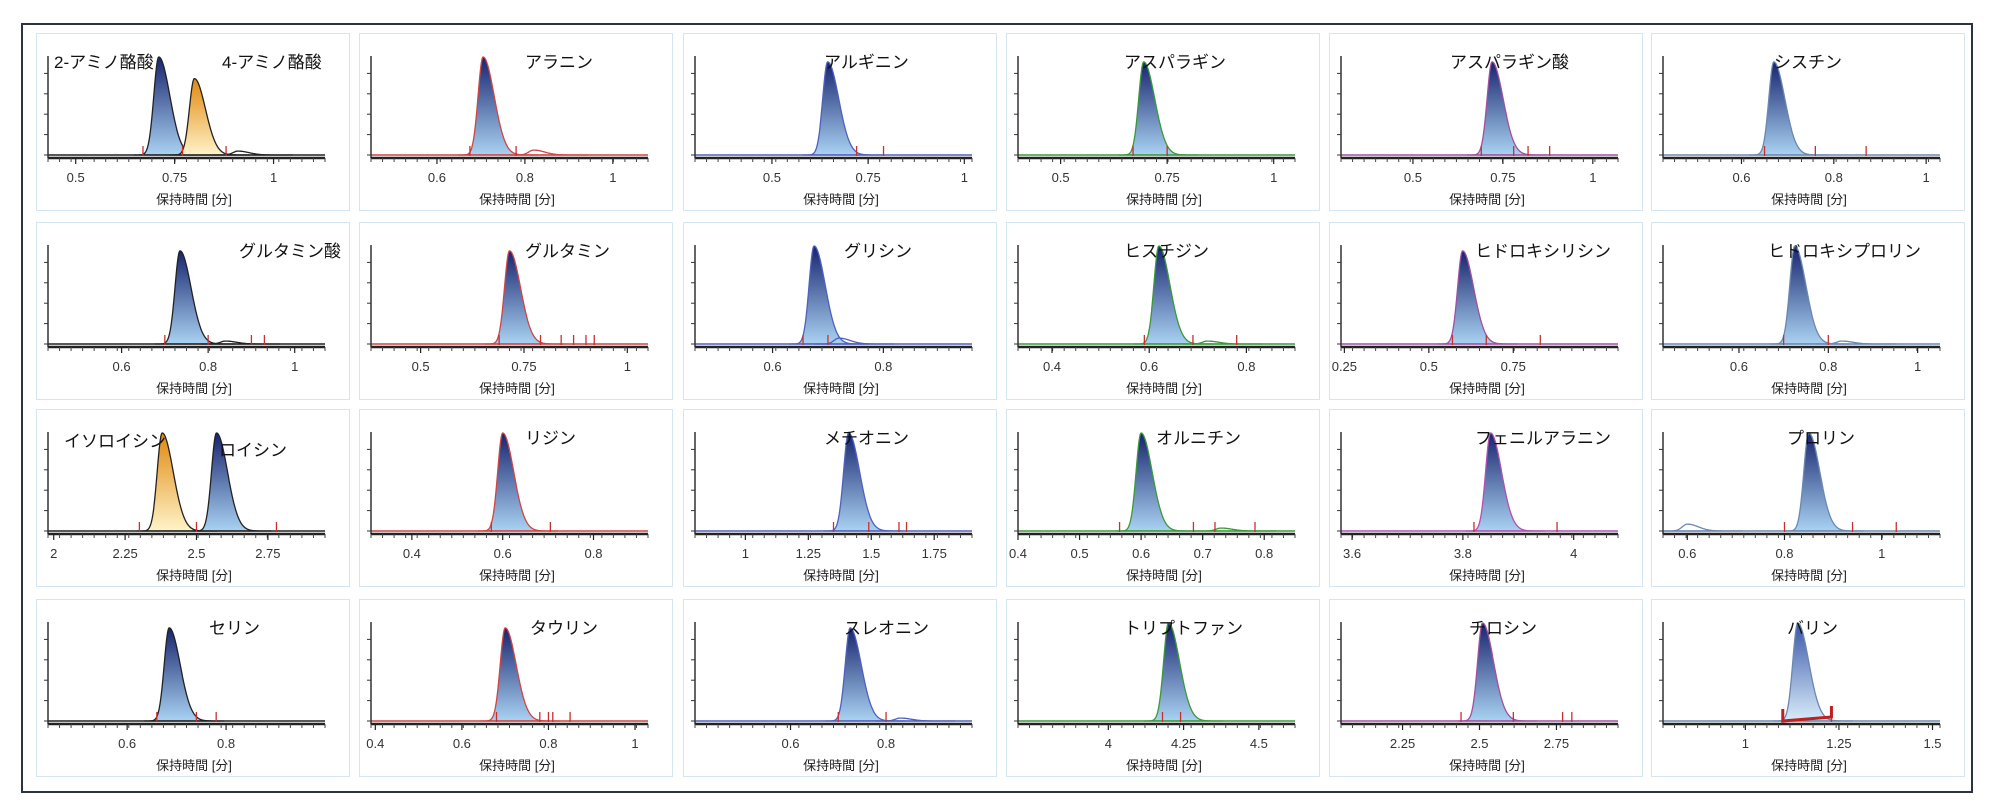 The width and height of the screenshot is (2000, 810). I want to click on chromatogram-panel: 0.4 0.5 0.6 0.7 0.8 保持時間 [分] オルニチン, so click(1163, 498).